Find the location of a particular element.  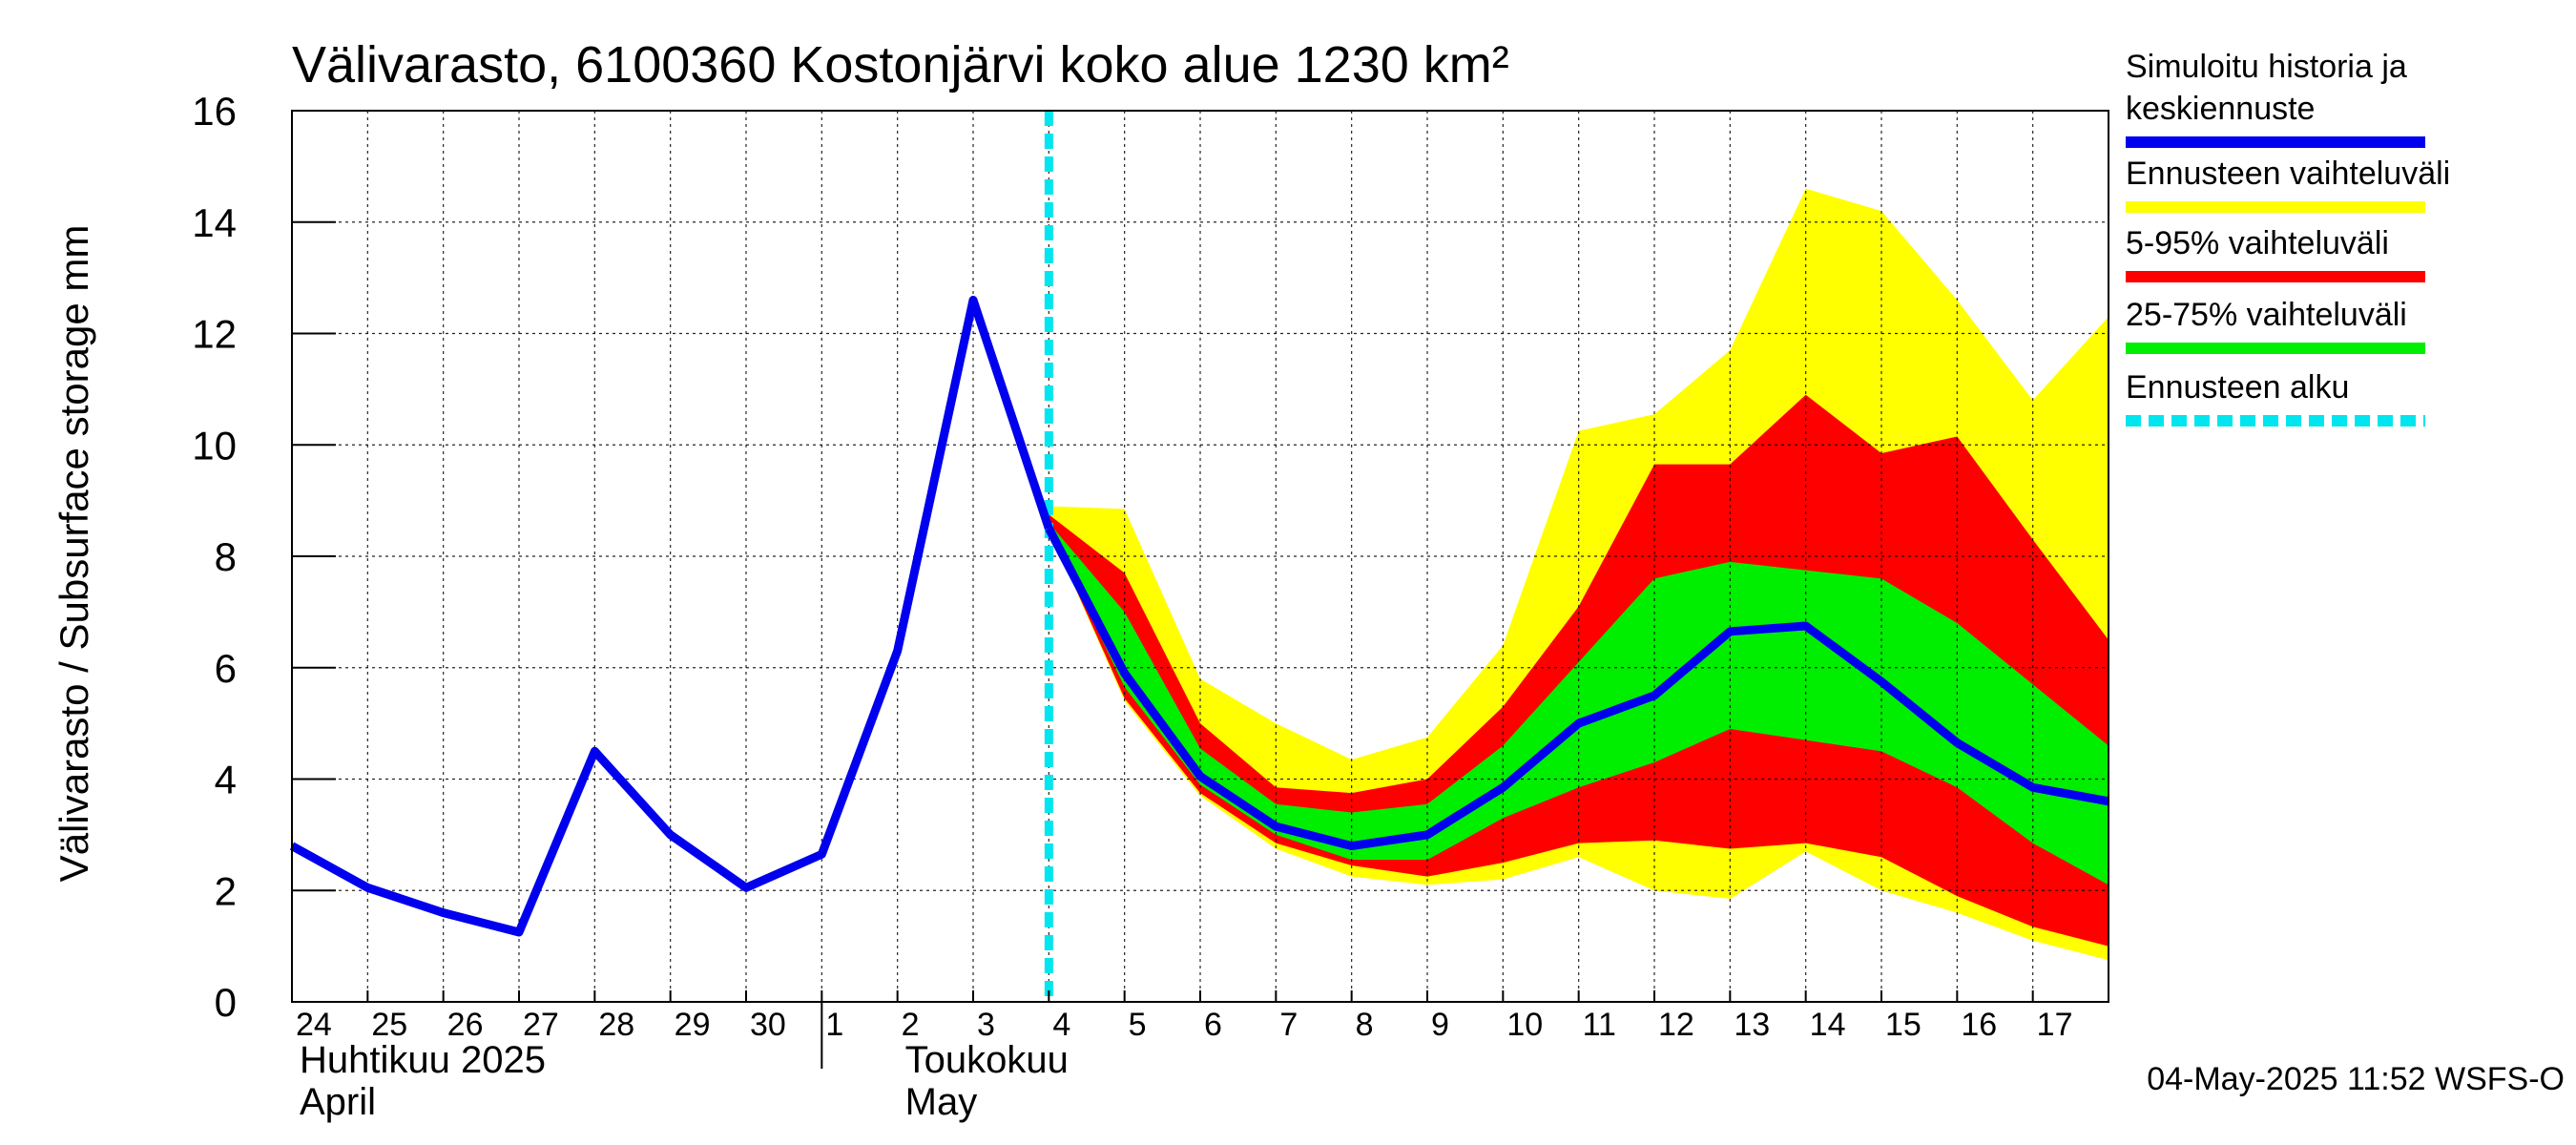

x-tick-label: 11 is located at coordinates (1599, 1025).